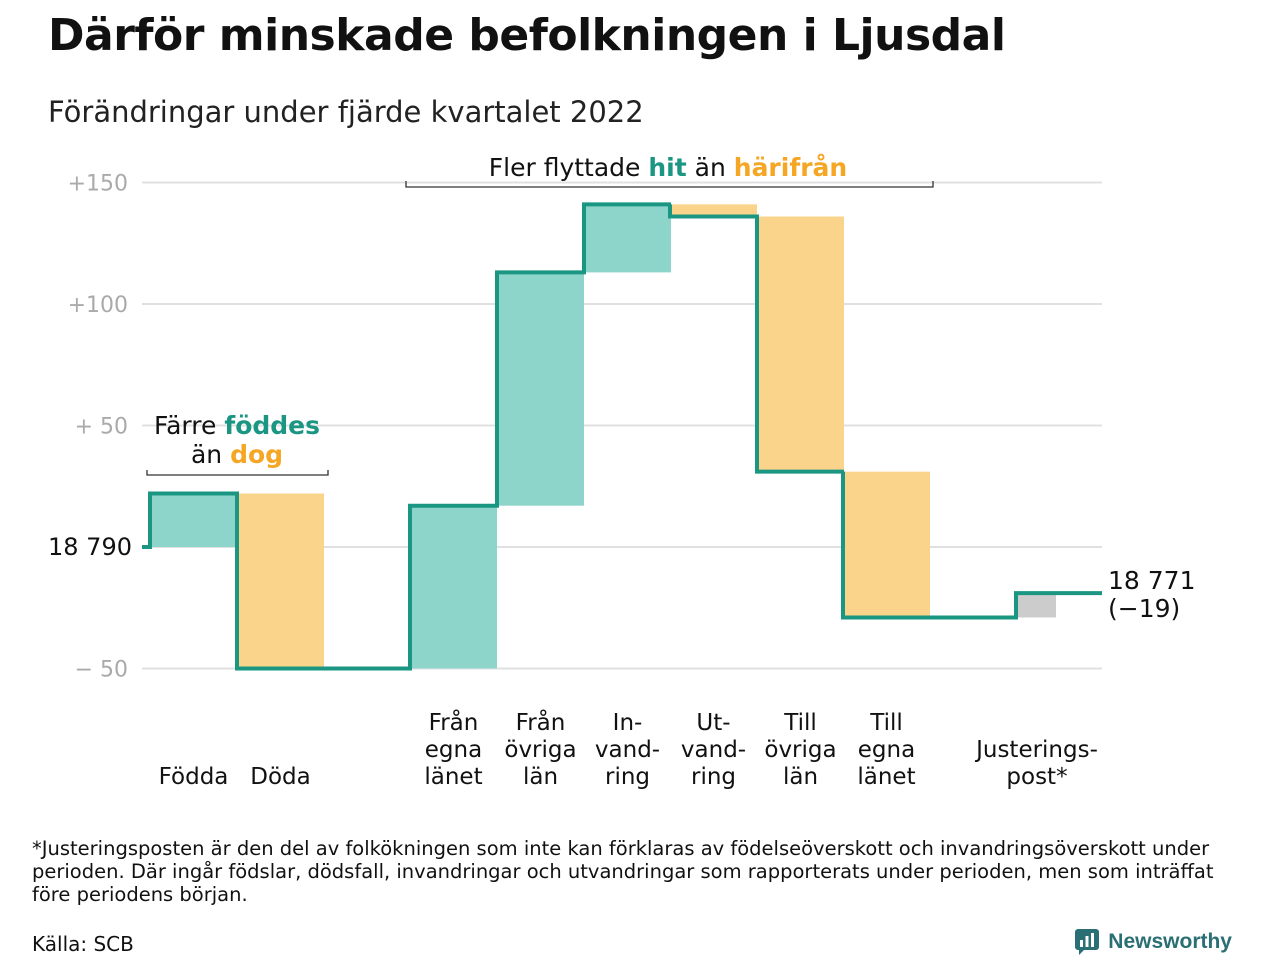 This screenshot has width=1280, height=960. I want to click on source-note: Källa: SCB, so click(83, 944).